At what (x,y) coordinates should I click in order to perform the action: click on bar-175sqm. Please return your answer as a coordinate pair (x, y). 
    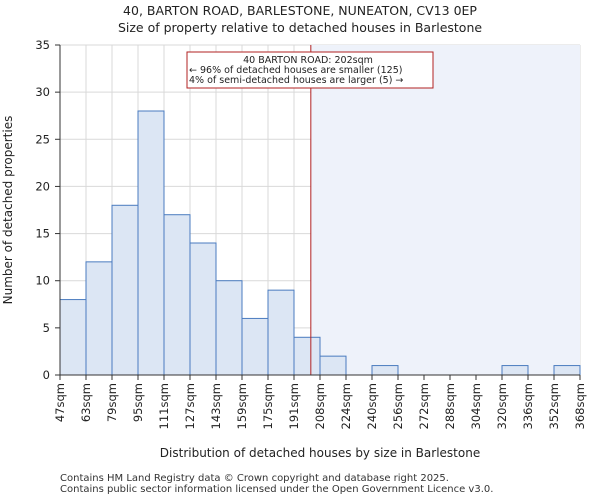
    Looking at the image, I should click on (281, 332).